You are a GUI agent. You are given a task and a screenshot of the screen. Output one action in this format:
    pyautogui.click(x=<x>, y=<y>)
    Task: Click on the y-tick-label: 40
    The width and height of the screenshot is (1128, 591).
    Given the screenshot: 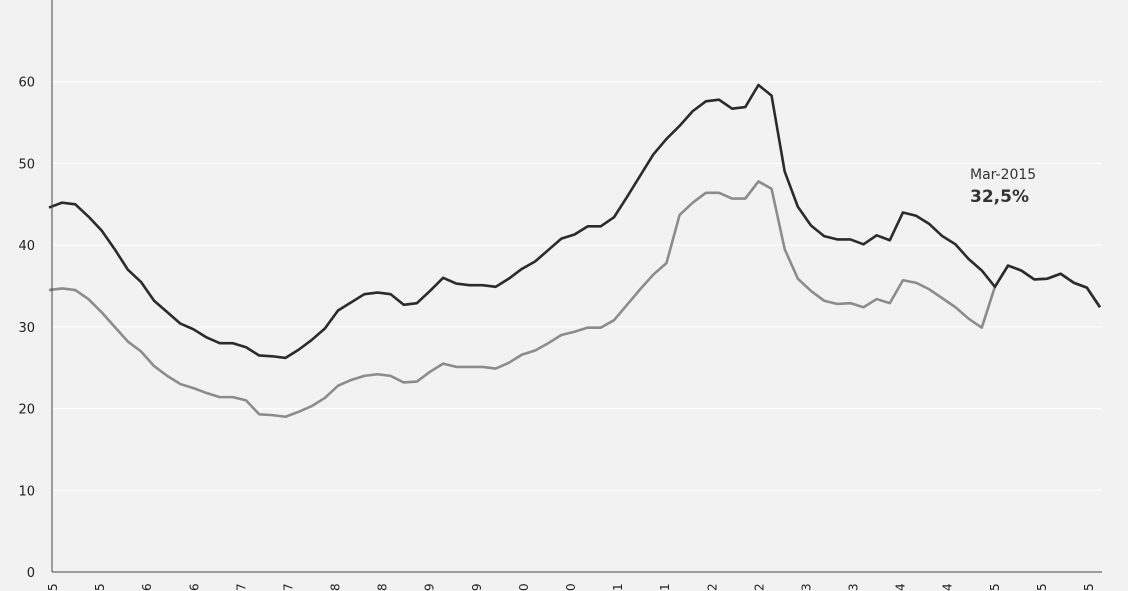 What is the action you would take?
    pyautogui.click(x=26, y=246)
    